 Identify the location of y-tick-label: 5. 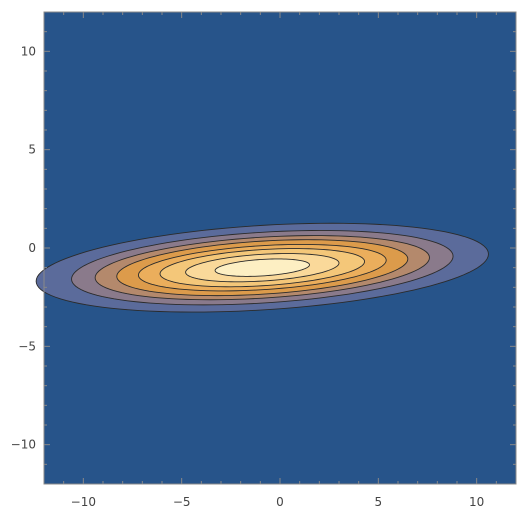
(32, 150).